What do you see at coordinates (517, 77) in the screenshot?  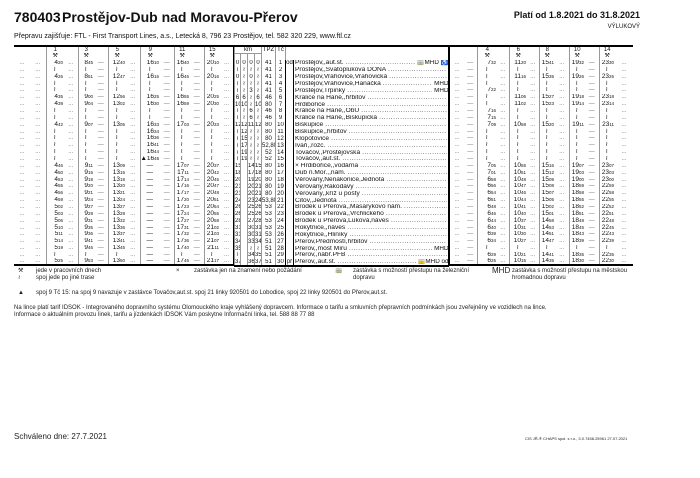 I see `time-cell: 1116` at bounding box center [517, 77].